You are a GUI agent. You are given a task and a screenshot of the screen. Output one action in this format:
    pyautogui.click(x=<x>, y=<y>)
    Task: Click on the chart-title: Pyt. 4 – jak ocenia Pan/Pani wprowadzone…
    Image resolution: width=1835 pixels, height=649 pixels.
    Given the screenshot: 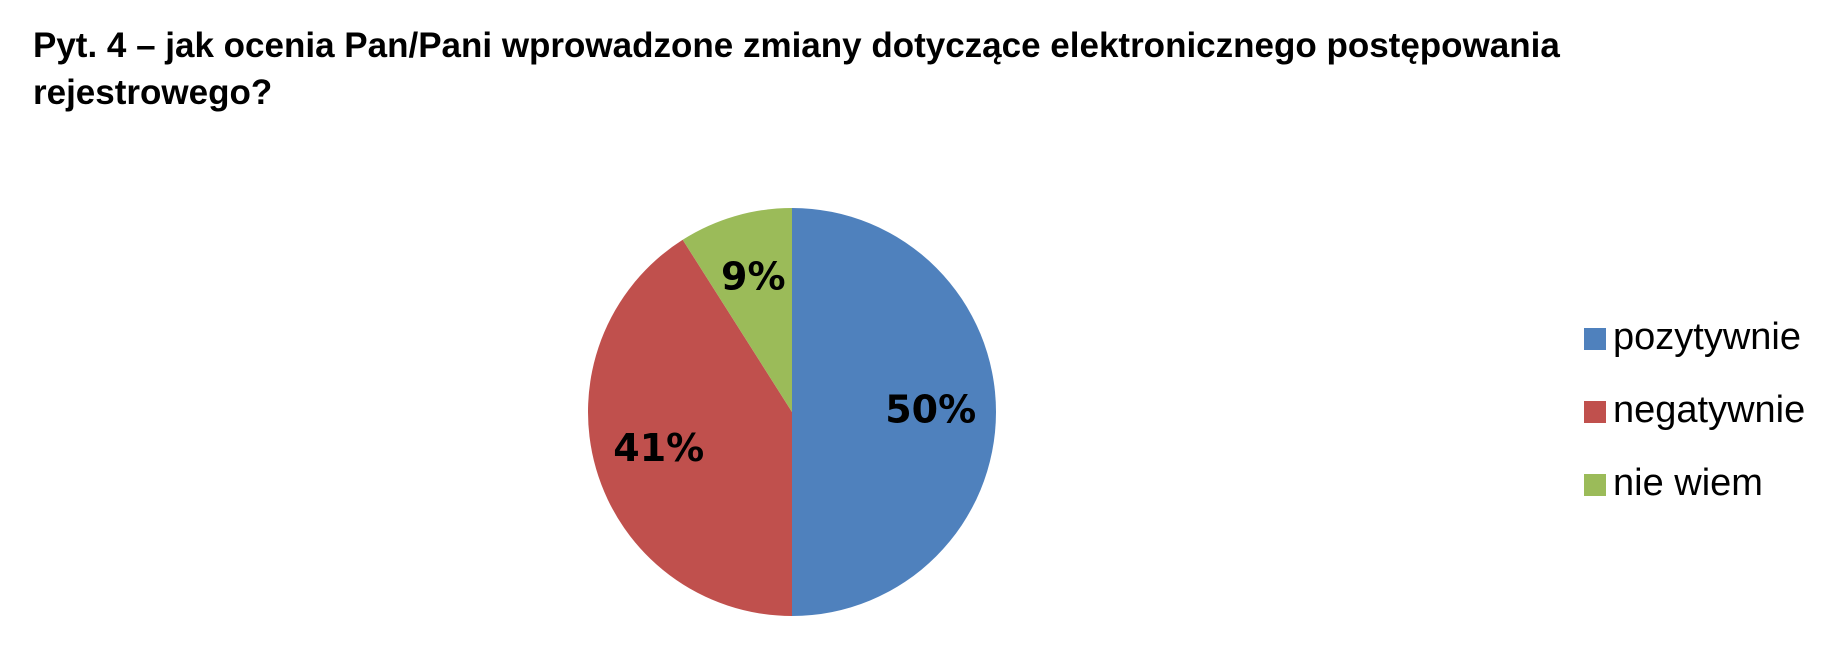 What is the action you would take?
    pyautogui.click(x=796, y=69)
    